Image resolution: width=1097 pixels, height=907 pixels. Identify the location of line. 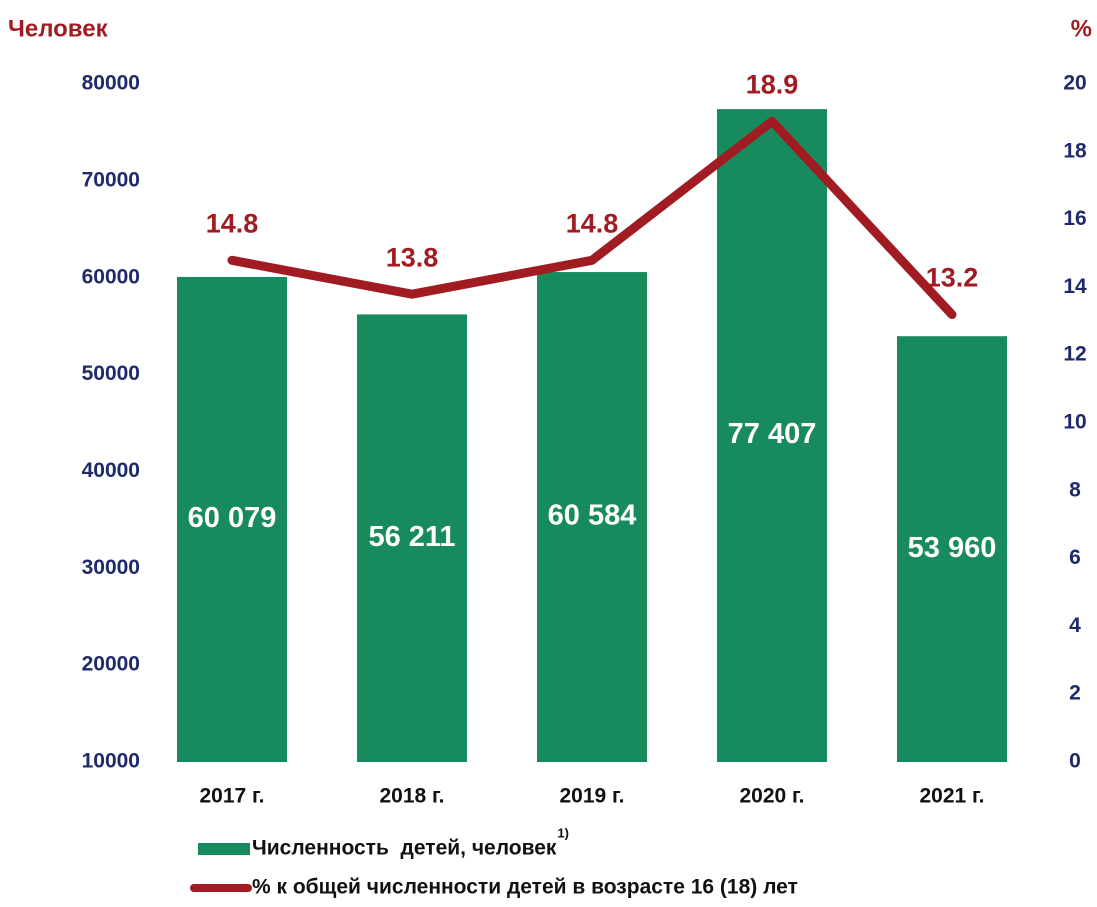
(592, 218).